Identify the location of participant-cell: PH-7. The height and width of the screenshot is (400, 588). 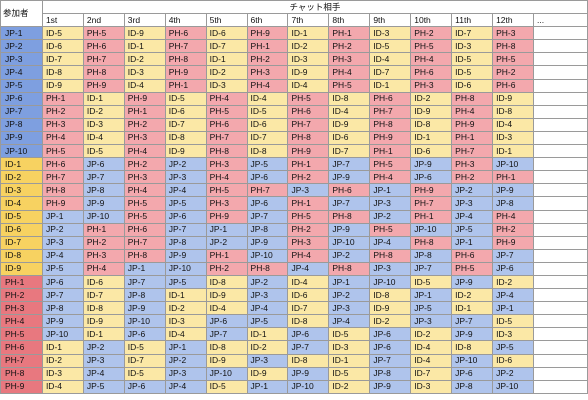
(21, 360).